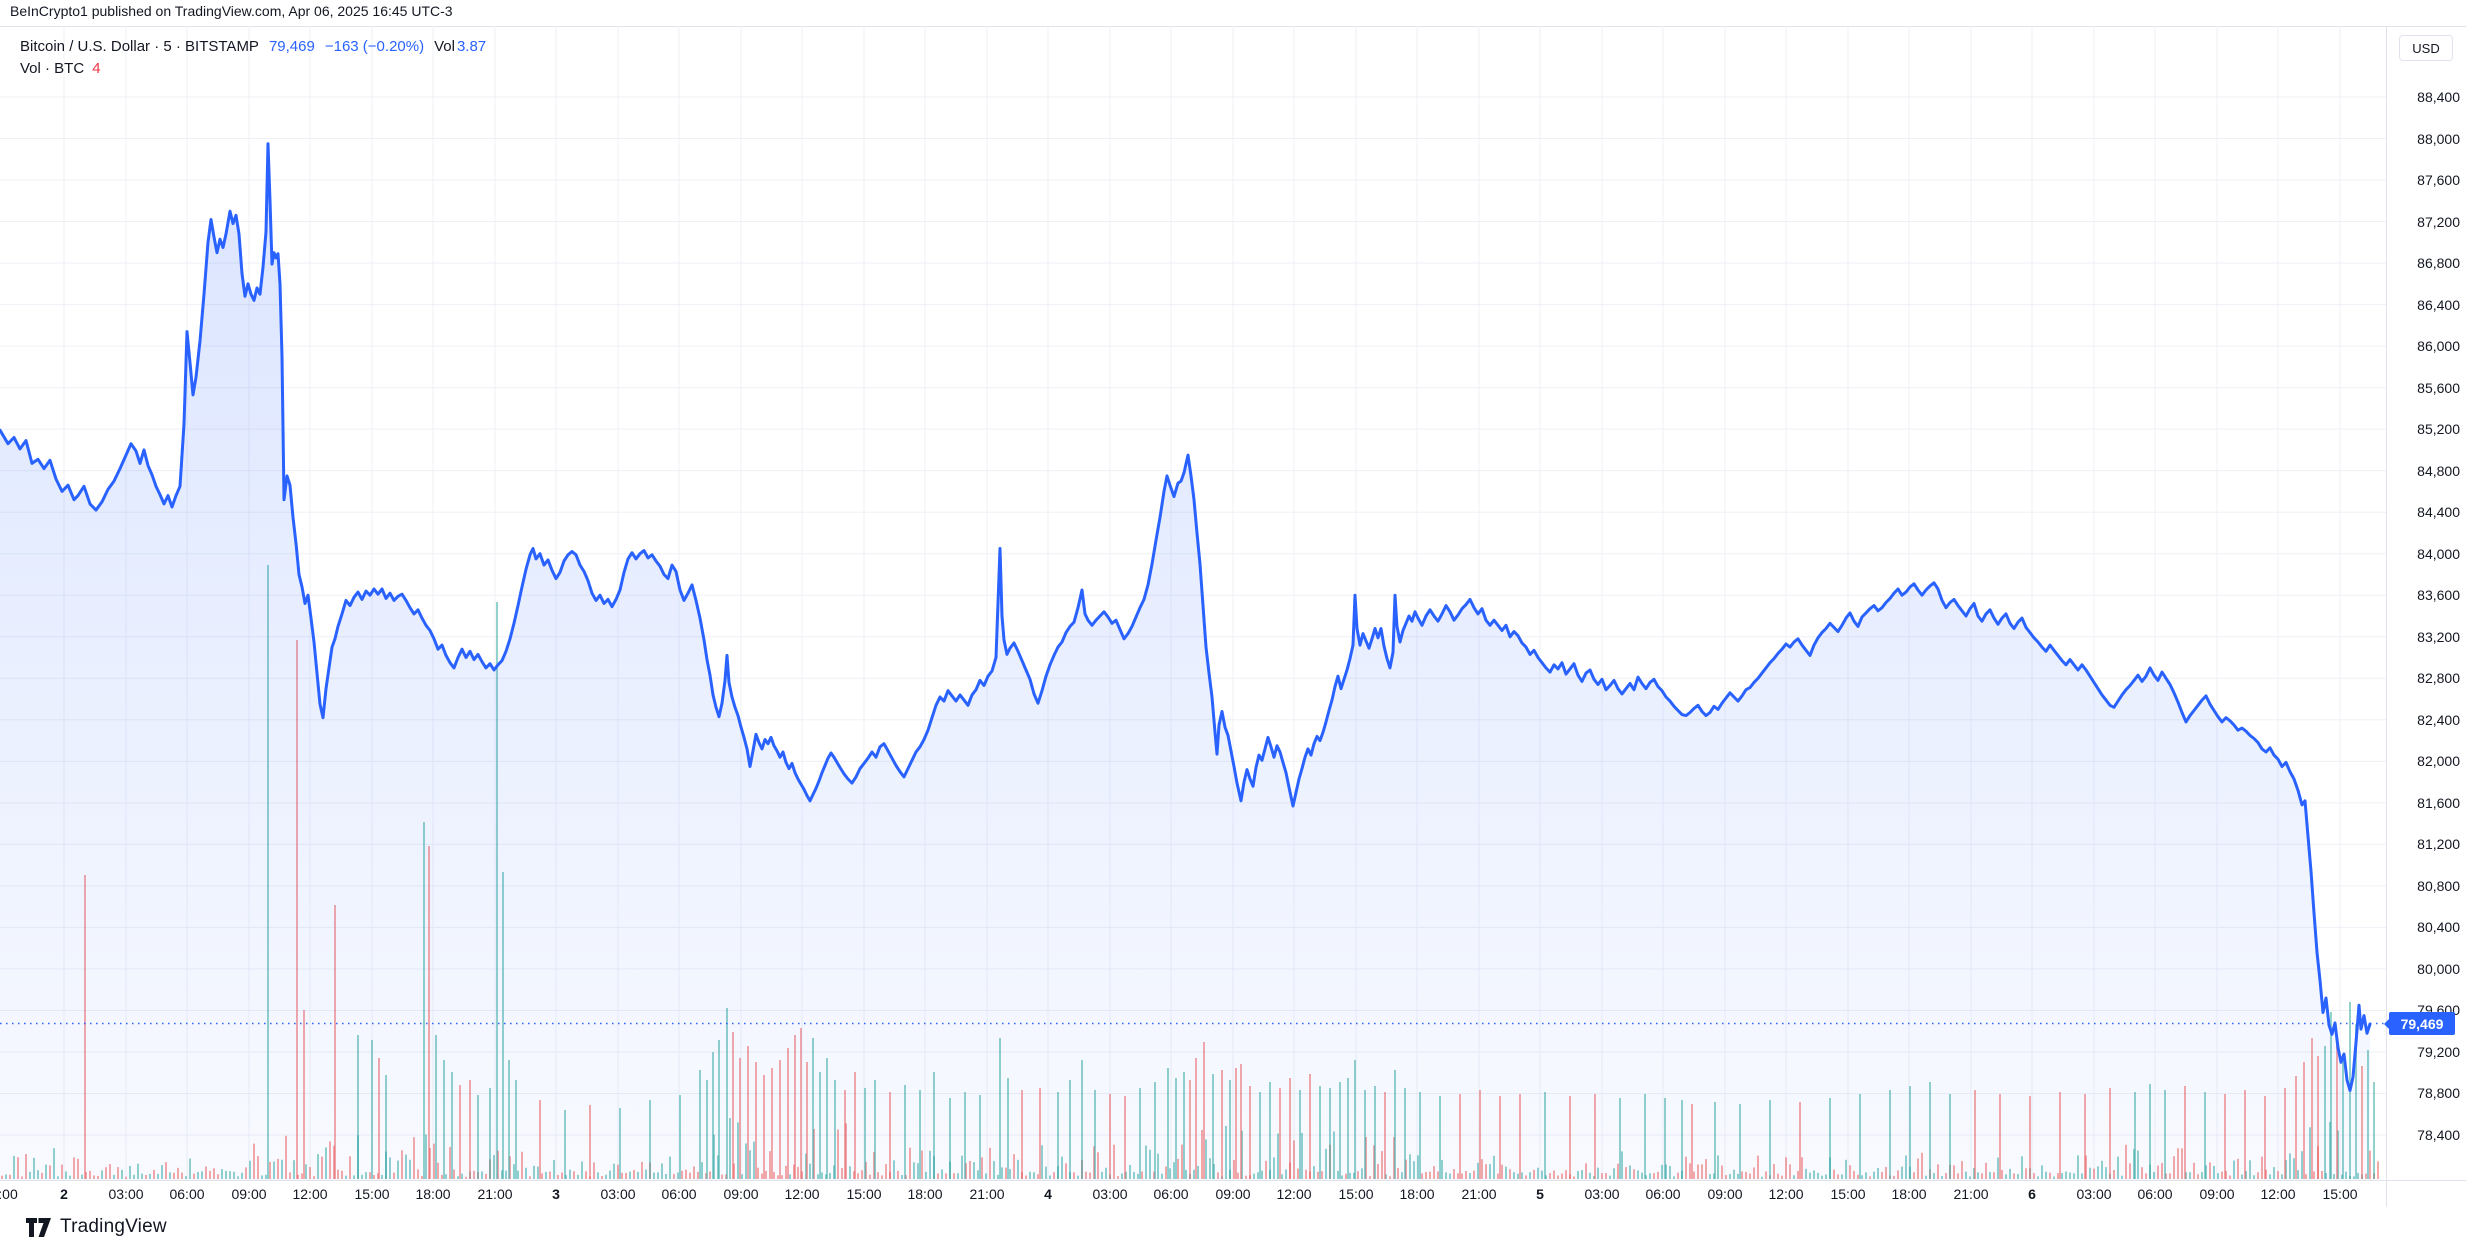  What do you see at coordinates (2438, 968) in the screenshot?
I see `price-axis-label: 80,000` at bounding box center [2438, 968].